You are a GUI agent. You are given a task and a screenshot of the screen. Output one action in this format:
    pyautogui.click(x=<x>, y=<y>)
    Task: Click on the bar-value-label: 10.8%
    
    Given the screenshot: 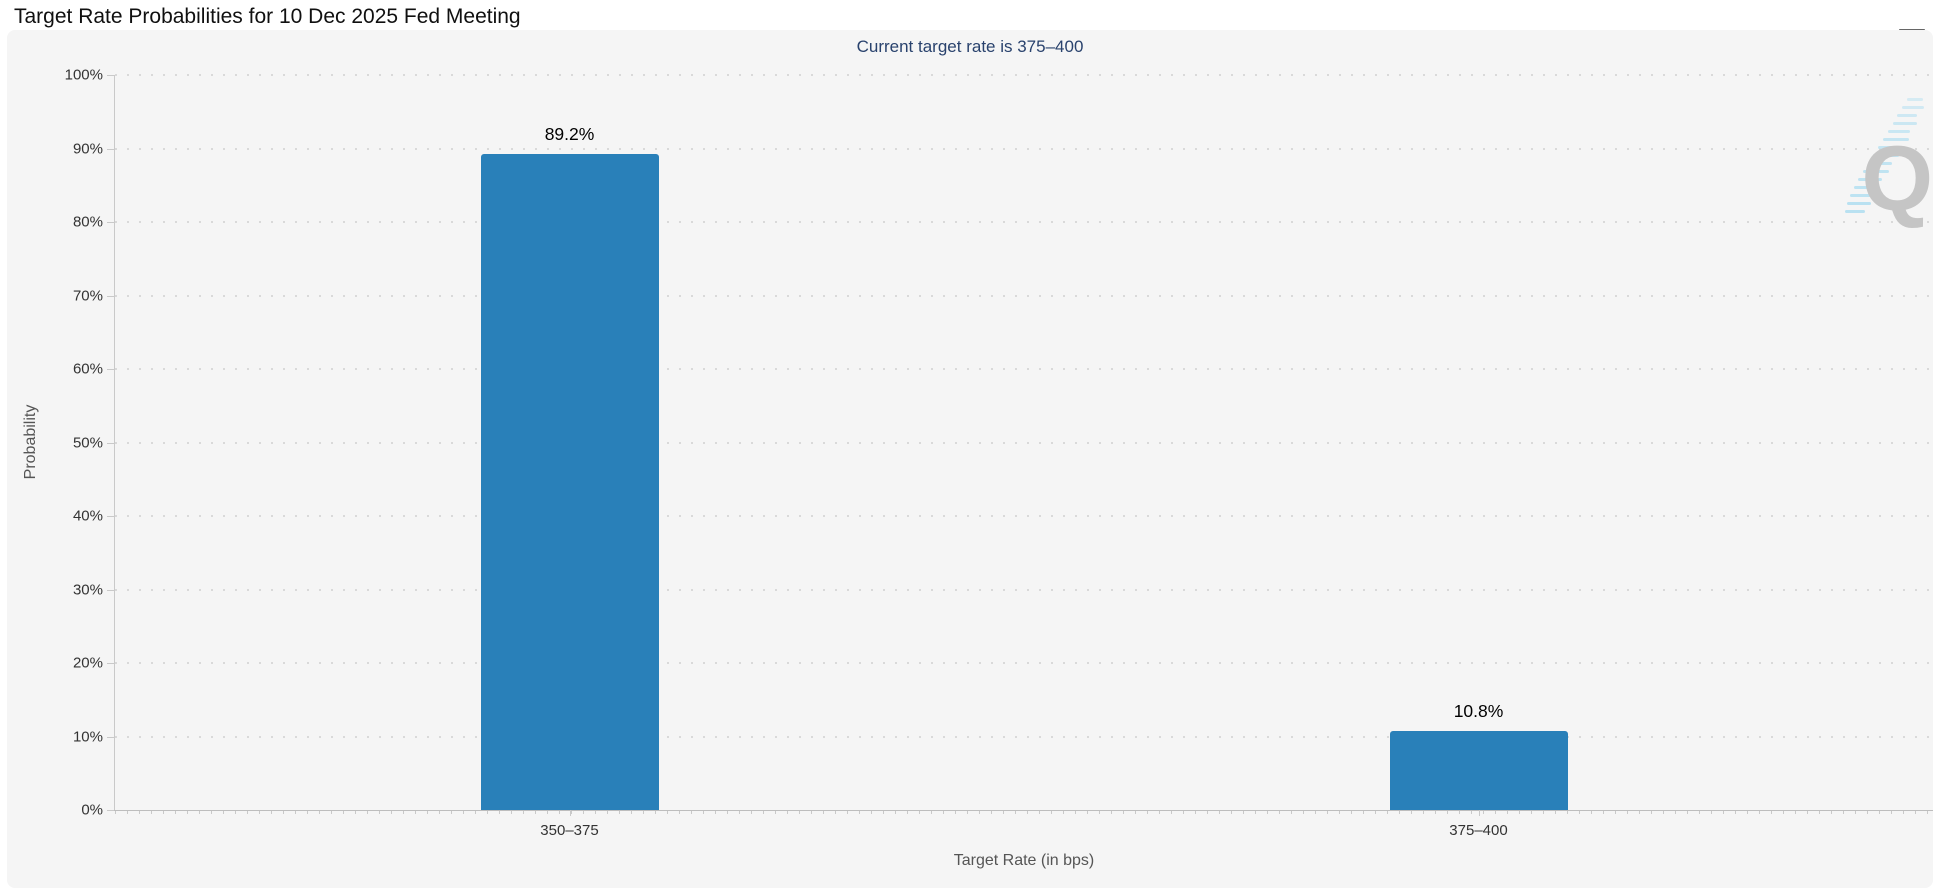 What is the action you would take?
    pyautogui.click(x=1478, y=710)
    